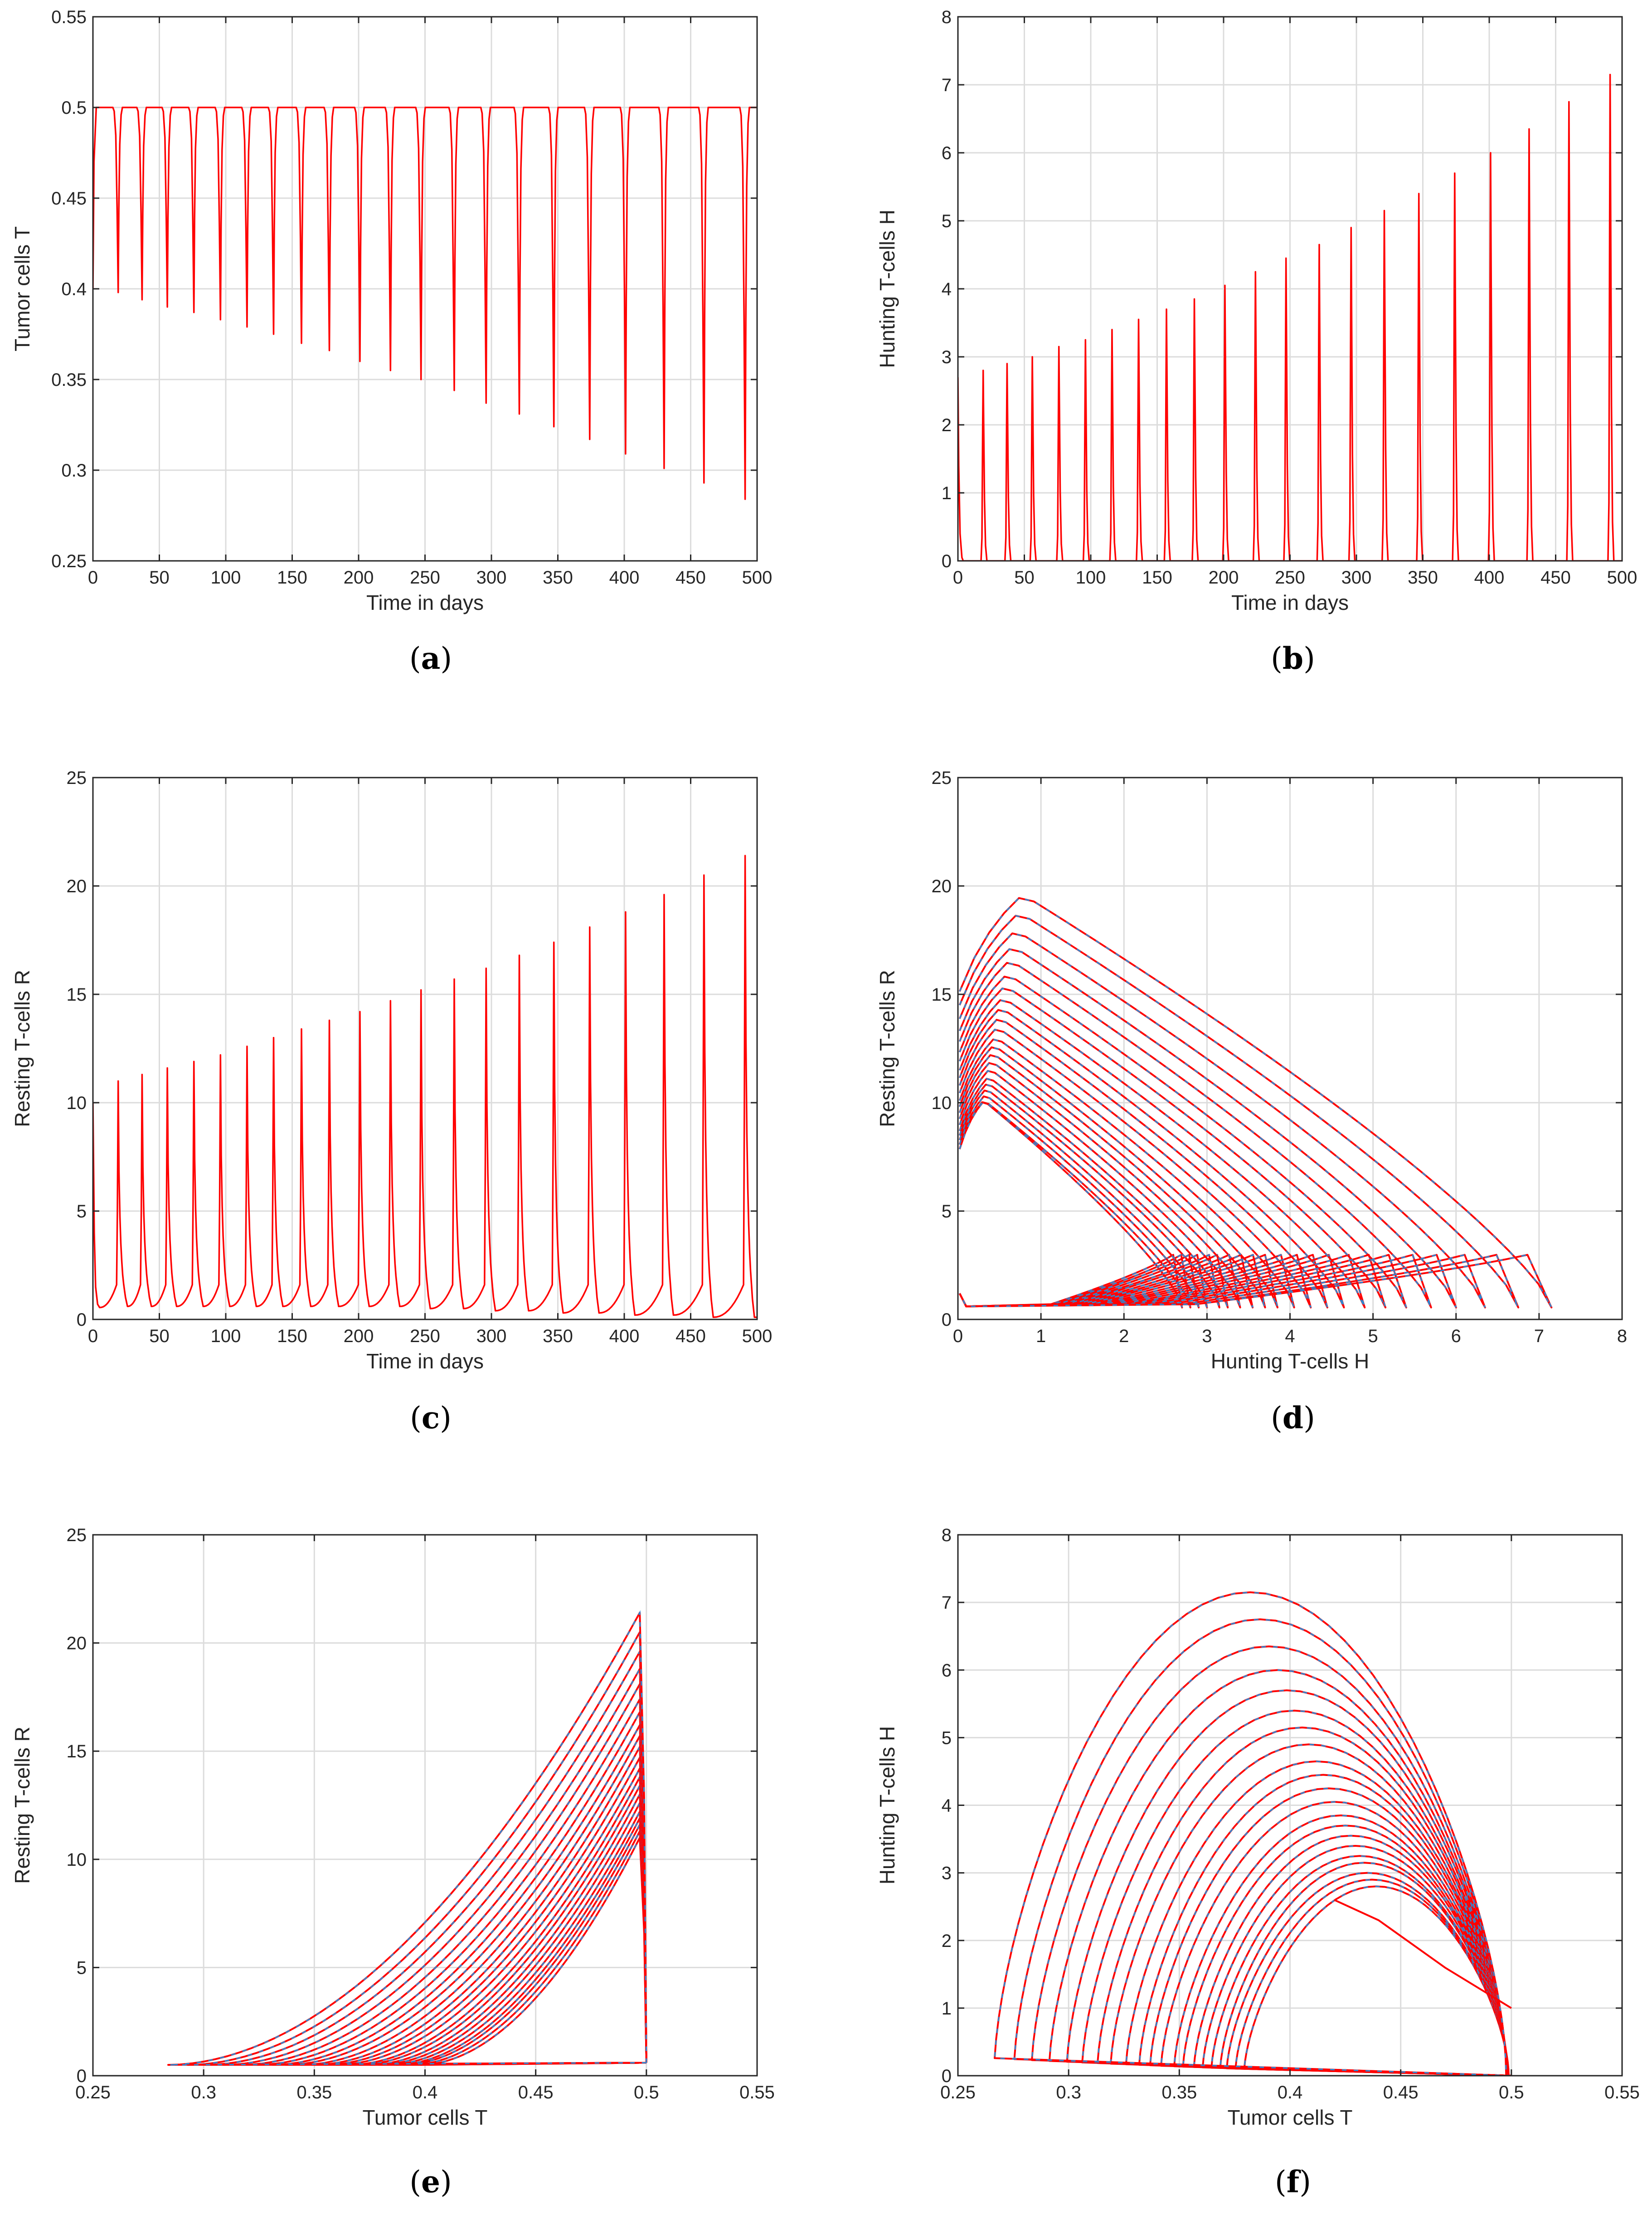 The height and width of the screenshot is (2214, 1652). I want to click on panel-caption: (a), so click(430, 658).